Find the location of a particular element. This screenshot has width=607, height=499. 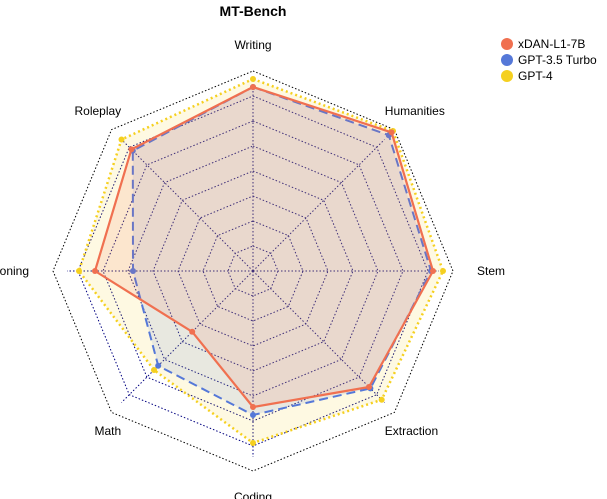

point-xdan-l1-7b-coding is located at coordinates (253, 407).